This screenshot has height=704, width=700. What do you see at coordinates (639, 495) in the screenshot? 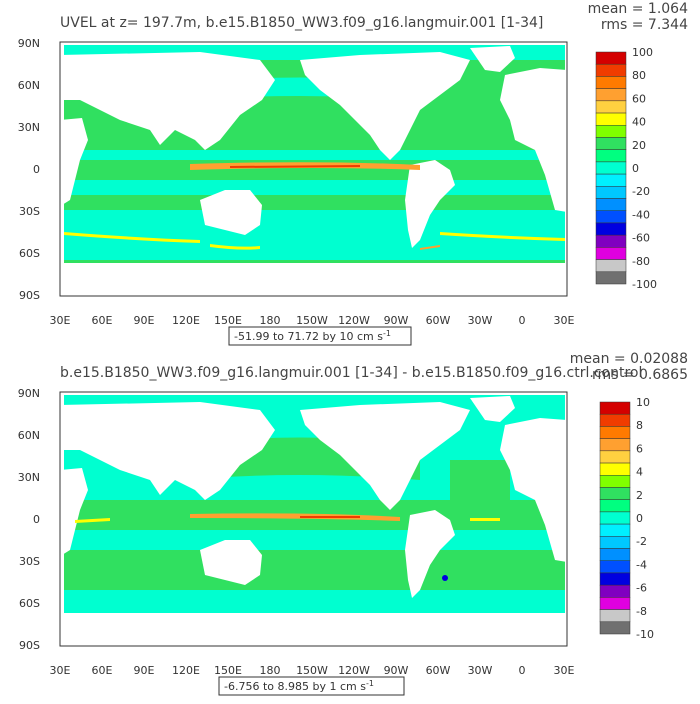
I see `colorbar-label: 2` at bounding box center [639, 495].